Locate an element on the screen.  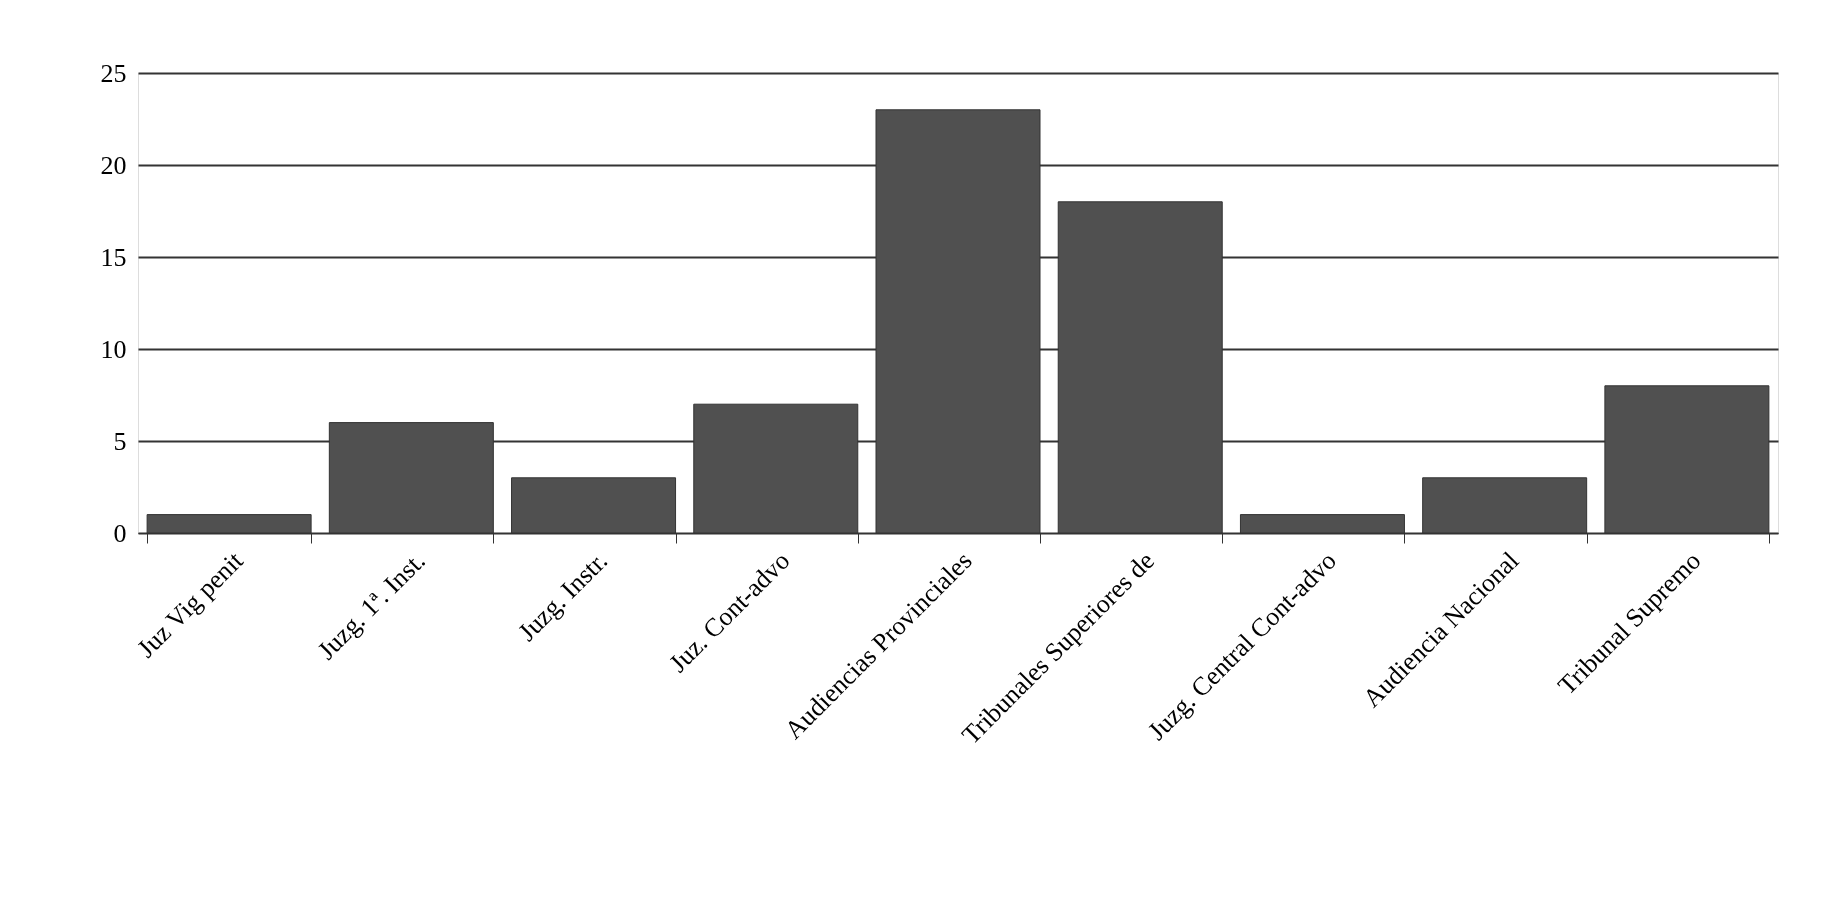
x-tick-label: Juzg. 1ª. Inst. is located at coordinates (371, 606).